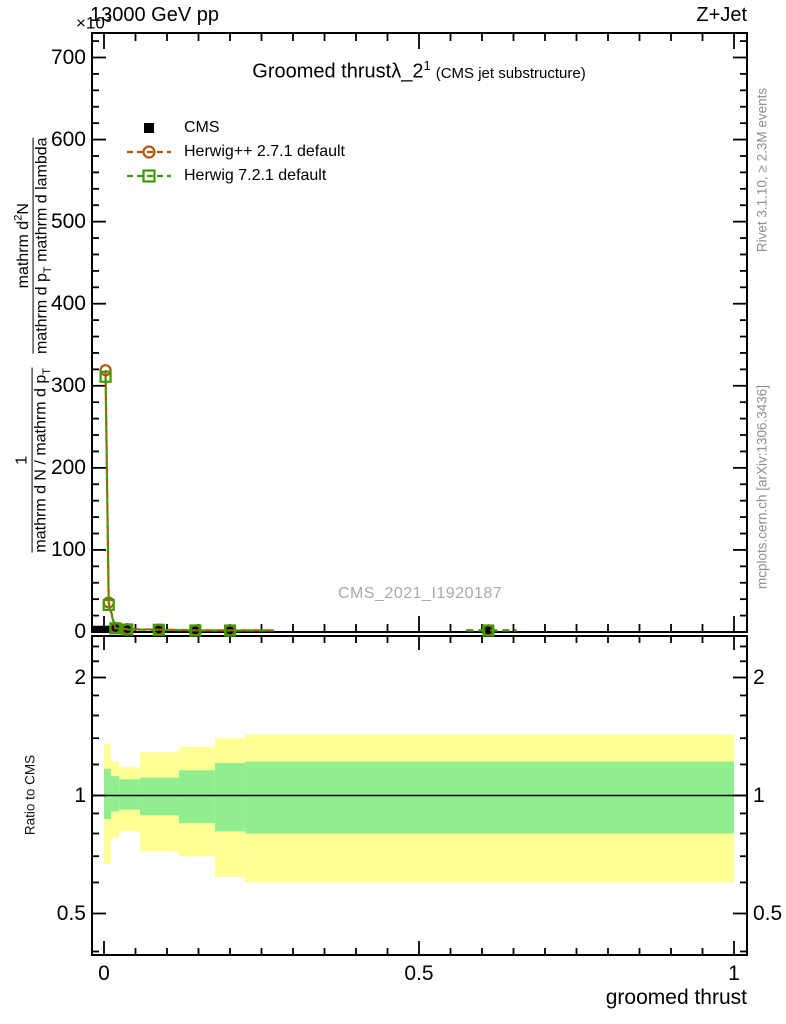  Describe the element at coordinates (80, 631) in the screenshot. I see `main-y-tick-label: 0` at that location.